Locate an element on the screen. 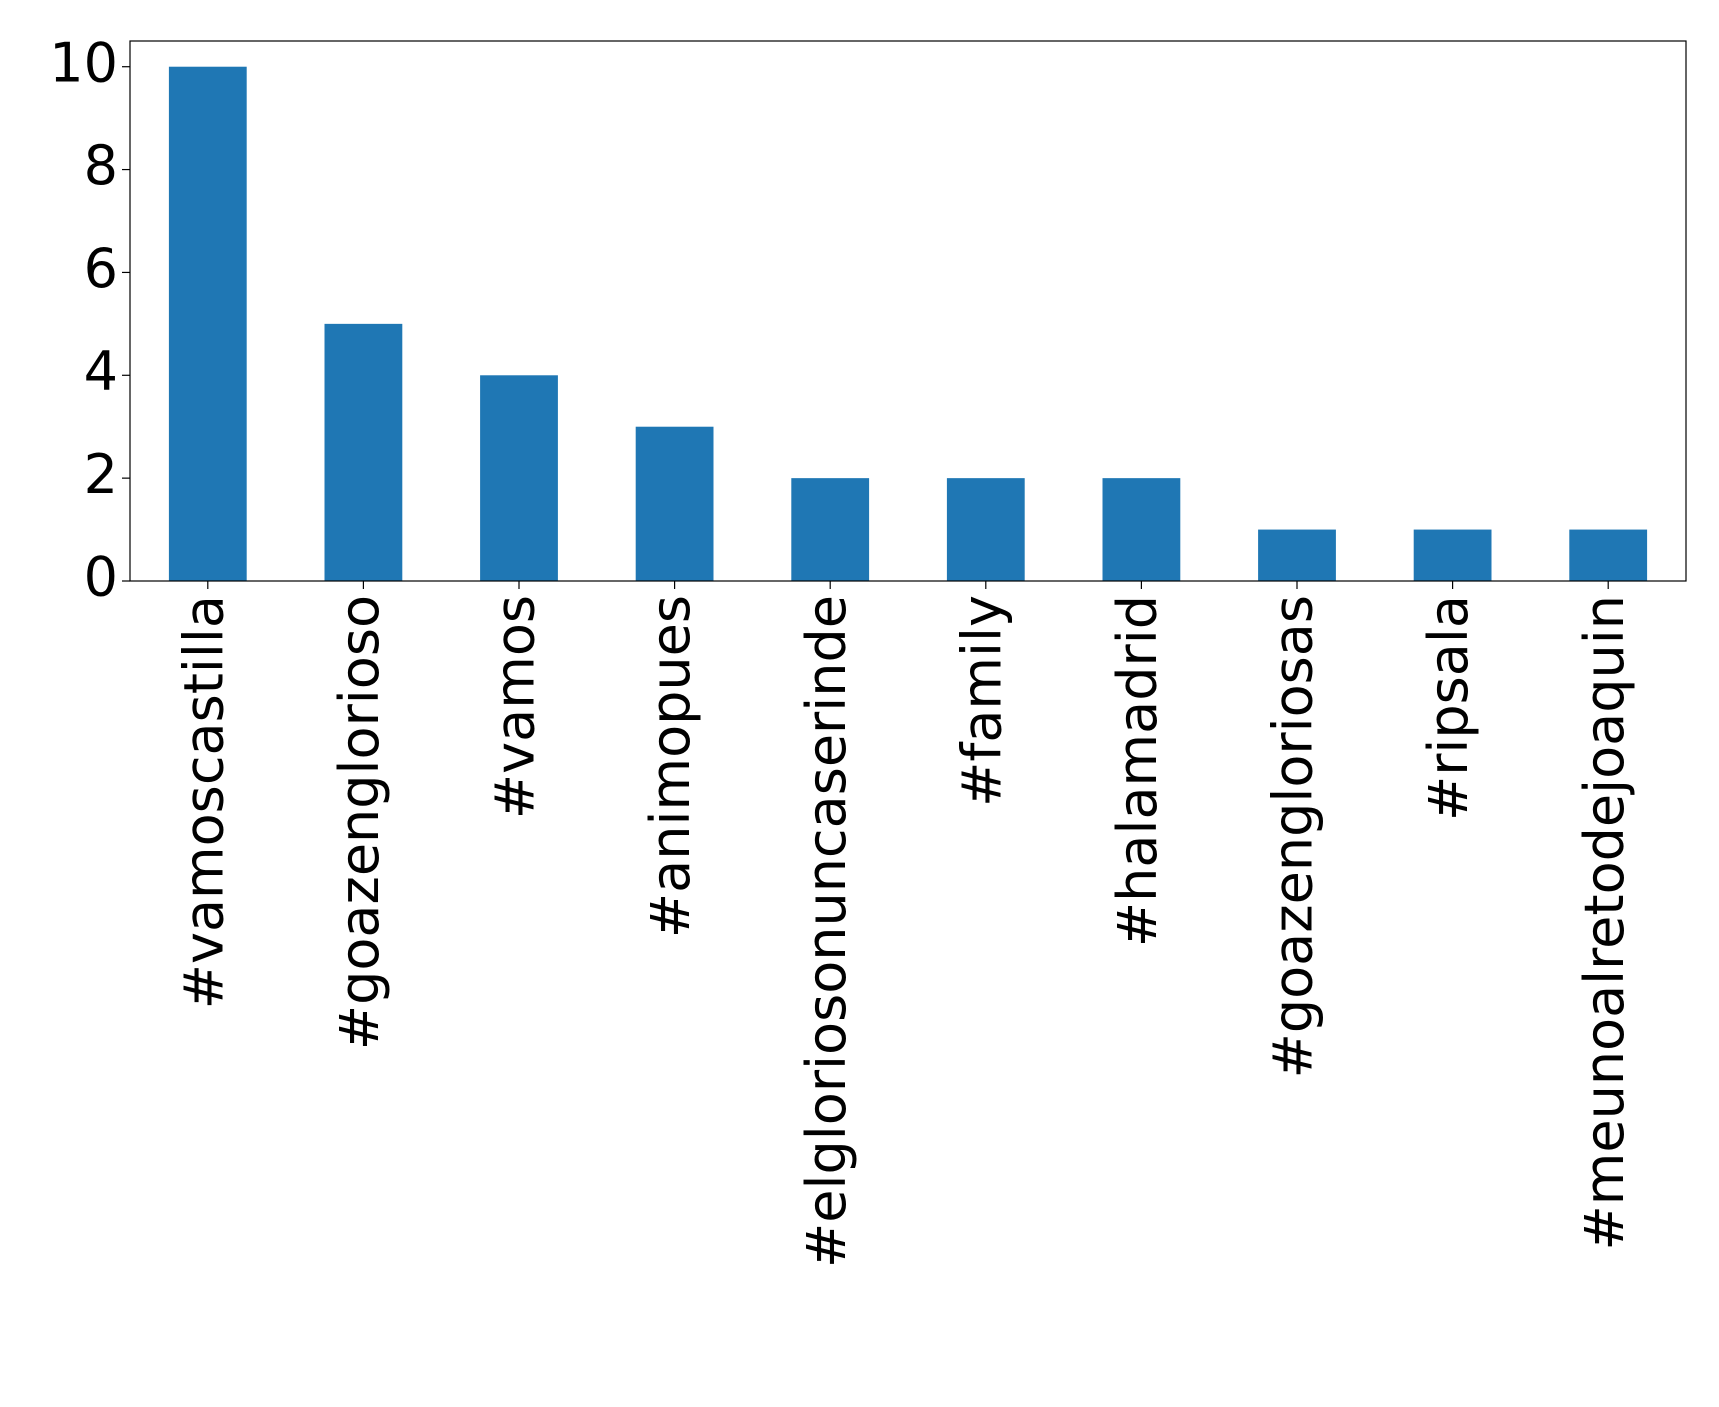 This screenshot has height=1407, width=1719. x-tick-label: #goazengloriosas is located at coordinates (1293, 836).